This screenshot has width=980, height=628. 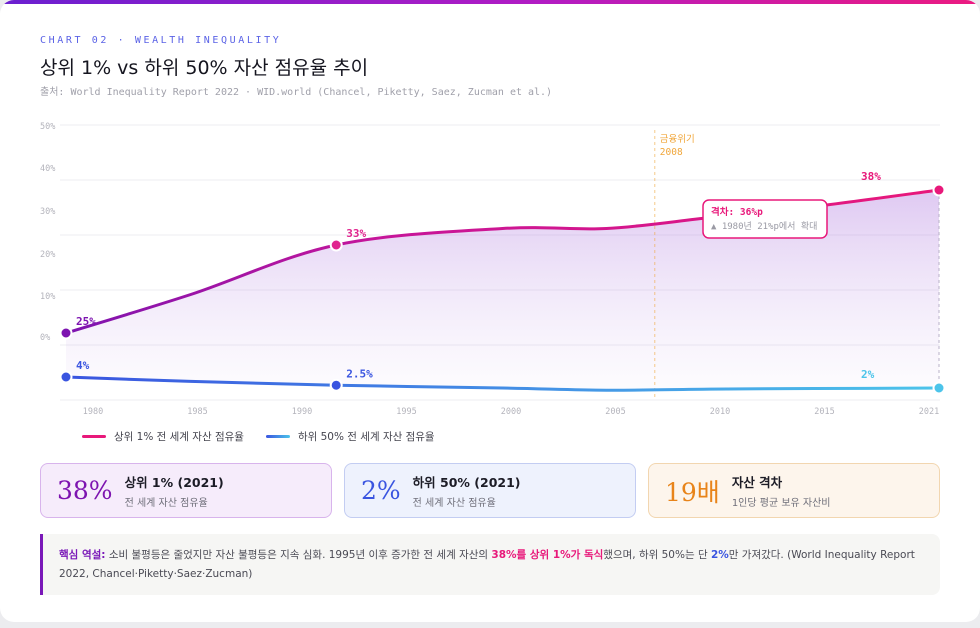 What do you see at coordinates (356, 233) in the screenshot?
I see `data-label: 33%` at bounding box center [356, 233].